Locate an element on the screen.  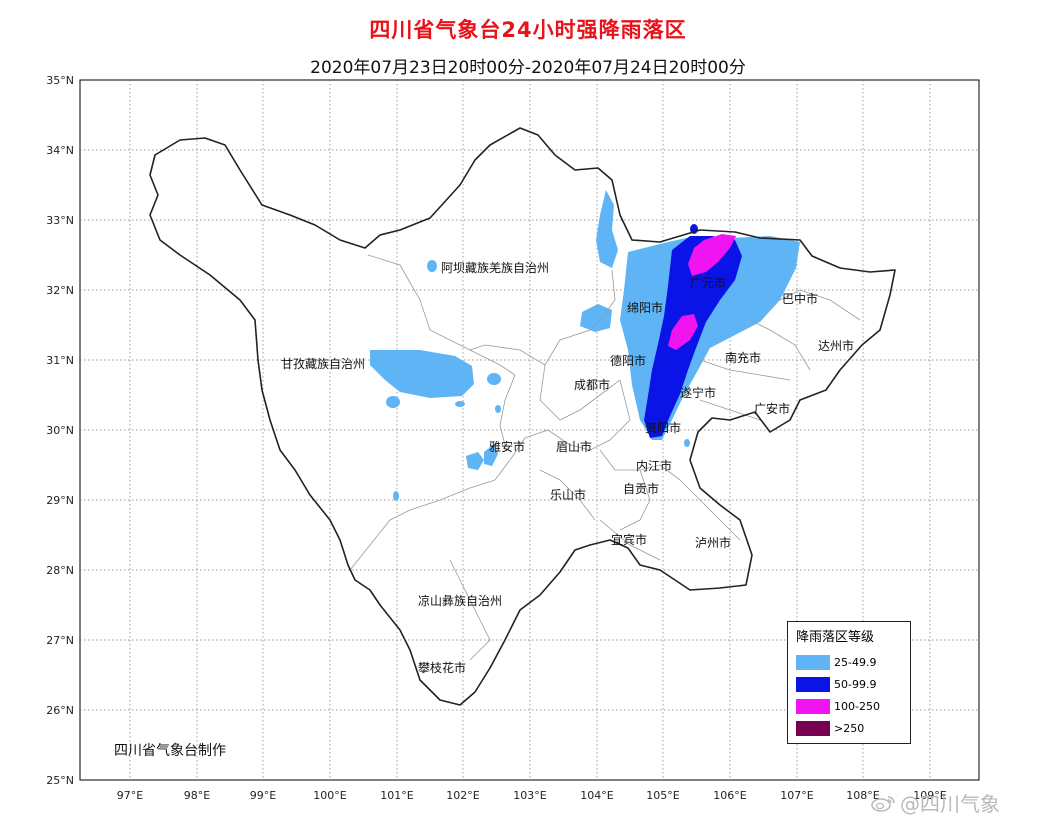
city-label-suining: 遂宁市 is located at coordinates (698, 392).